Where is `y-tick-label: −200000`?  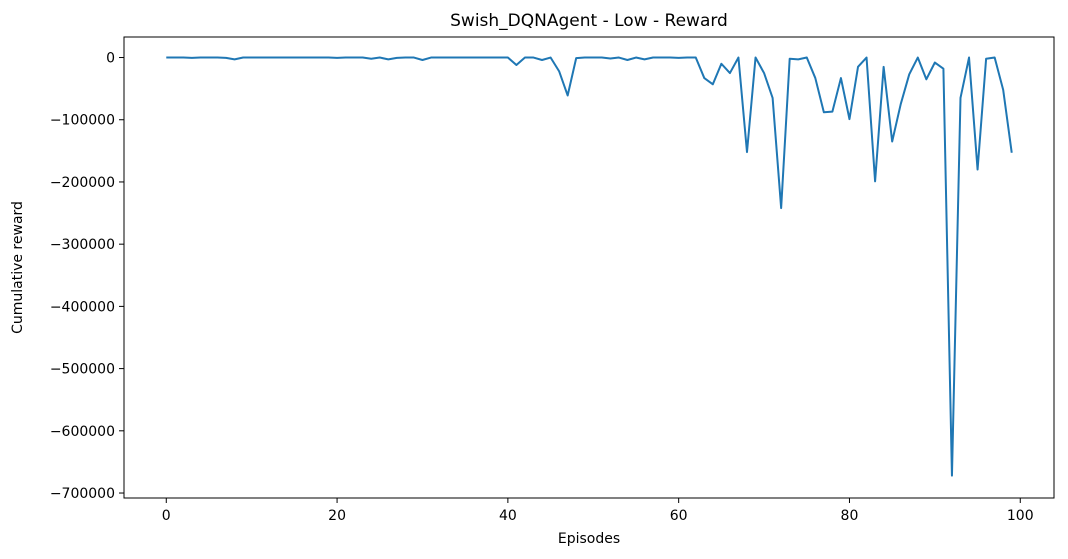 y-tick-label: −200000 is located at coordinates (82, 183).